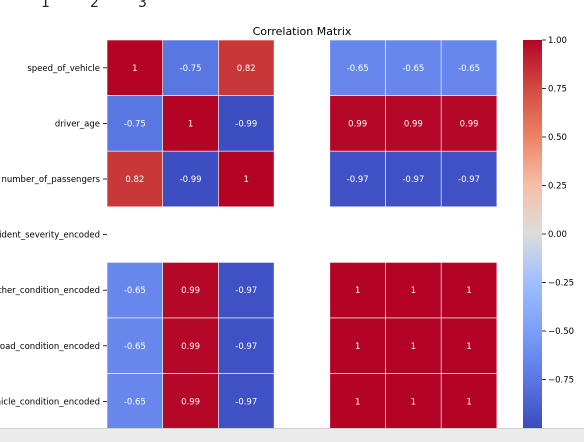 Image resolution: width=584 pixels, height=442 pixels. What do you see at coordinates (77, 124) in the screenshot?
I see `row-label: driver_age` at bounding box center [77, 124].